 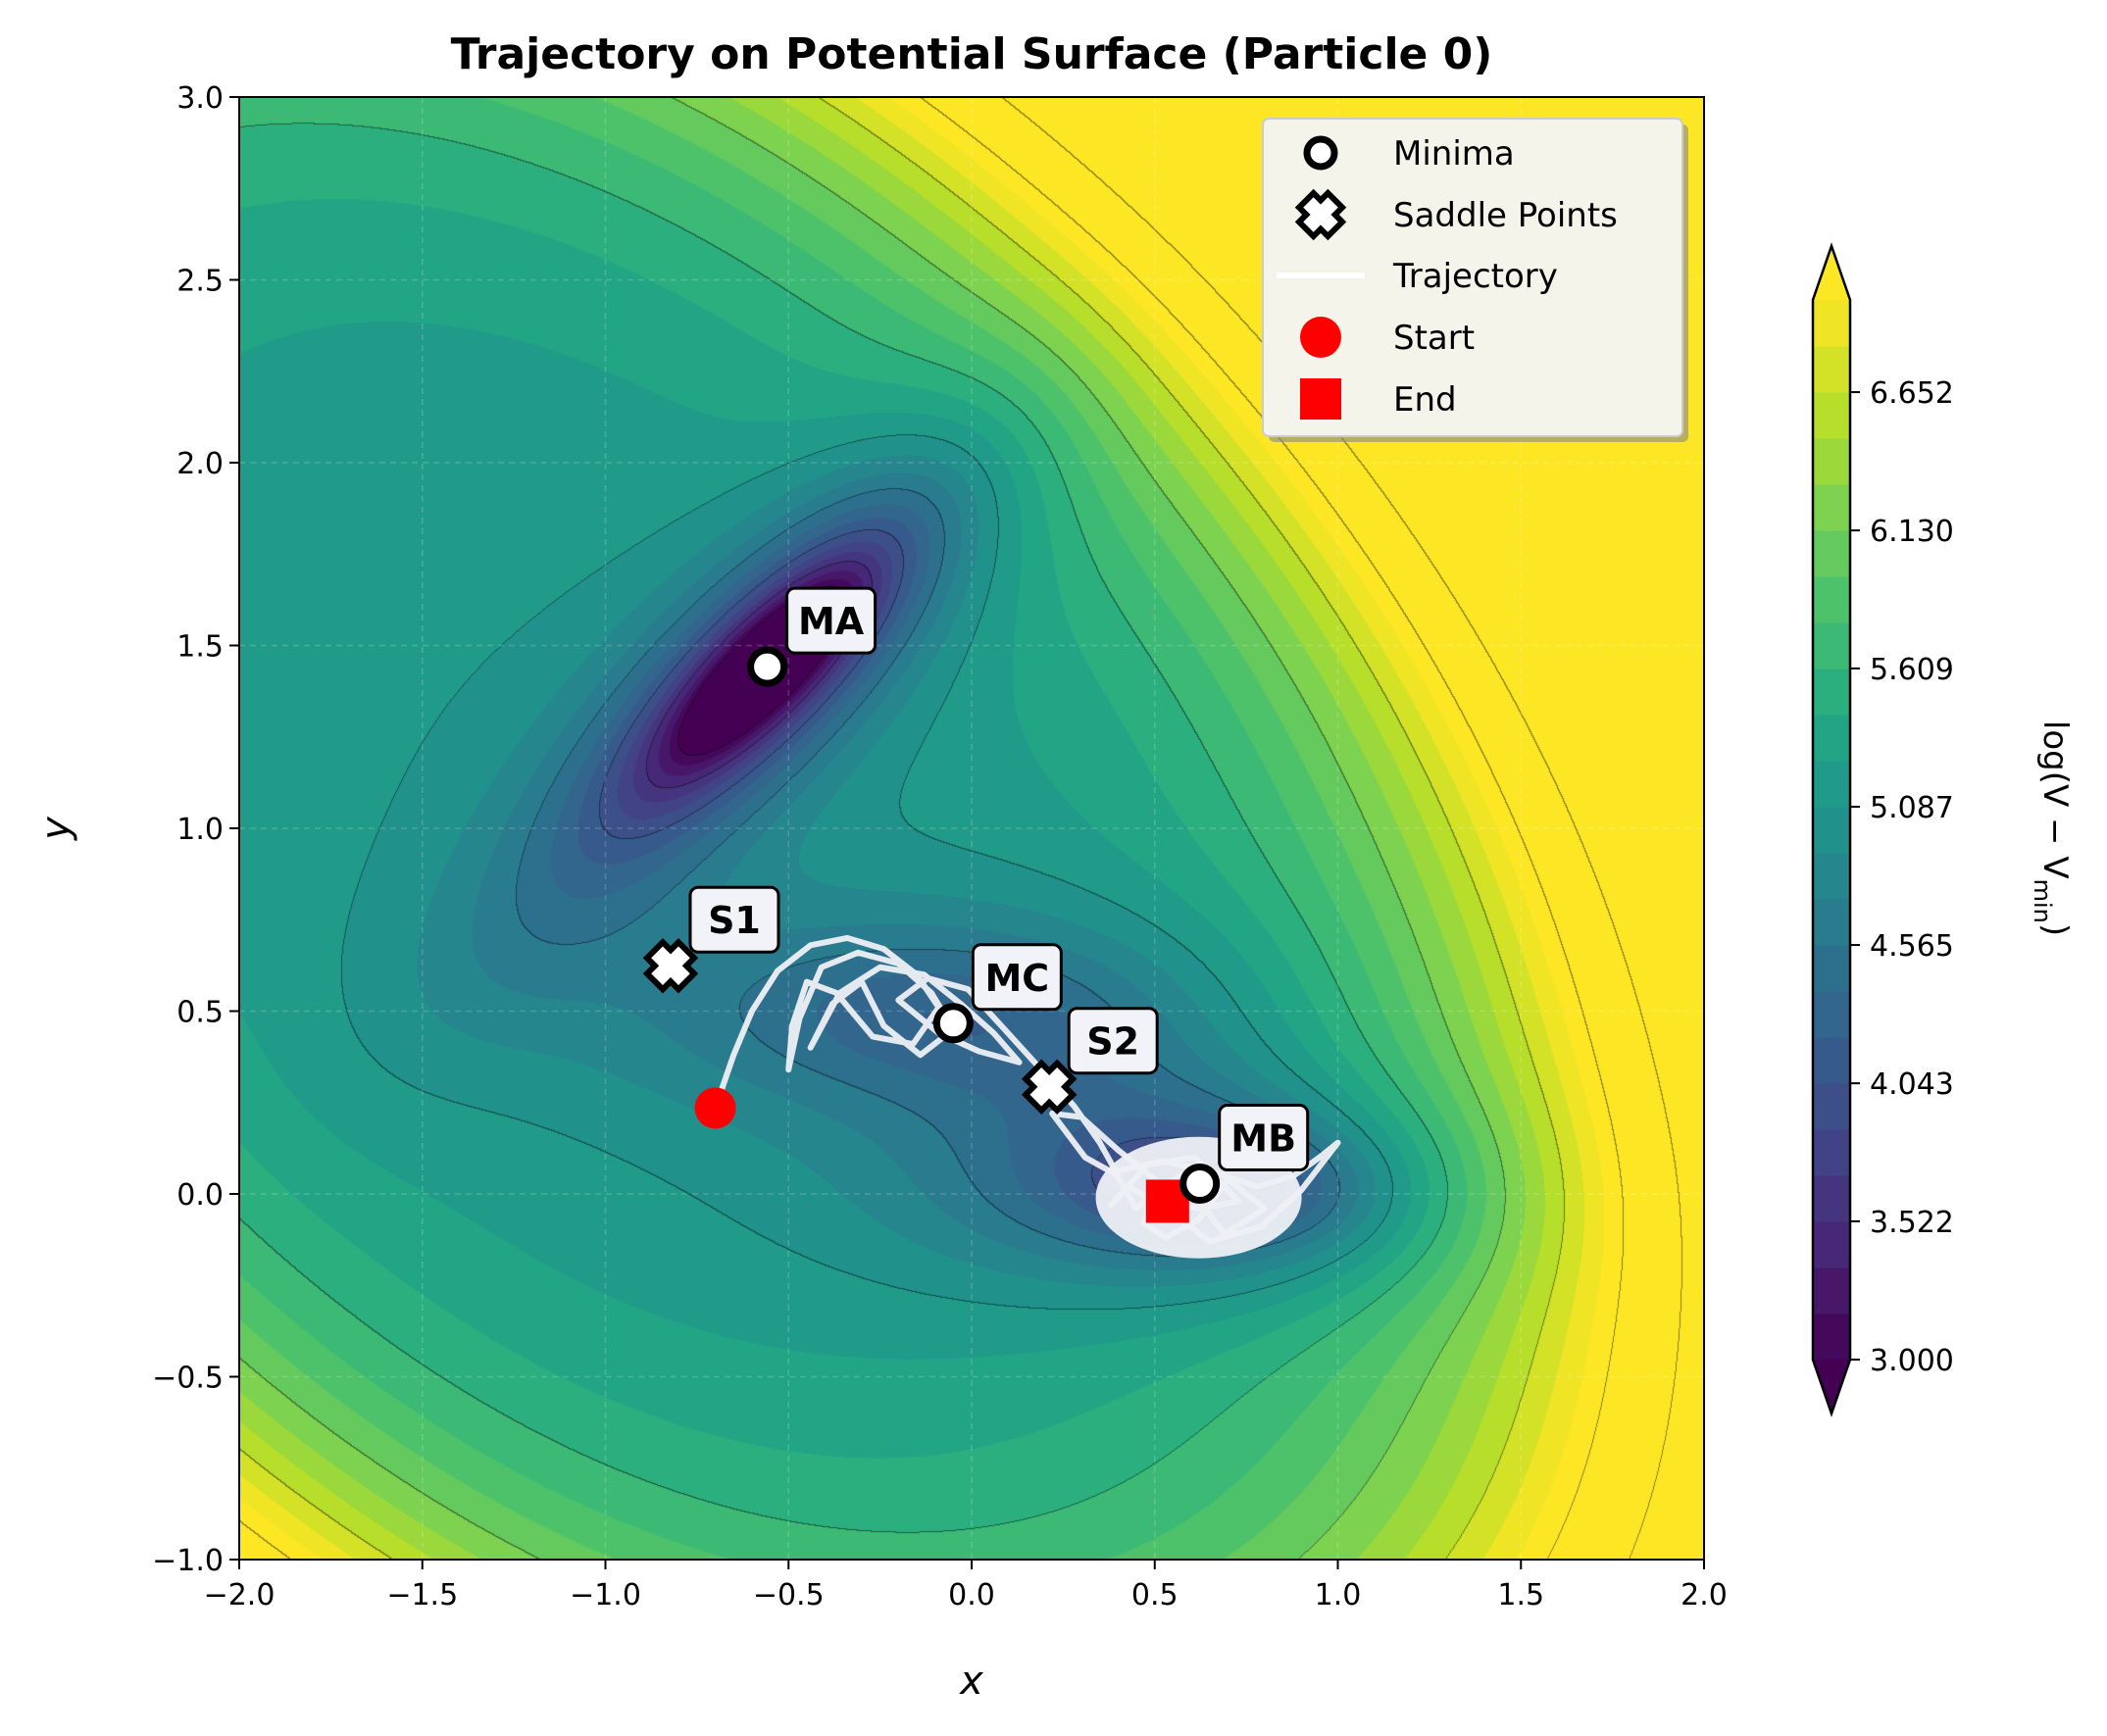 What do you see at coordinates (200, 1013) in the screenshot?
I see `y-tick-label: 0.5` at bounding box center [200, 1013].